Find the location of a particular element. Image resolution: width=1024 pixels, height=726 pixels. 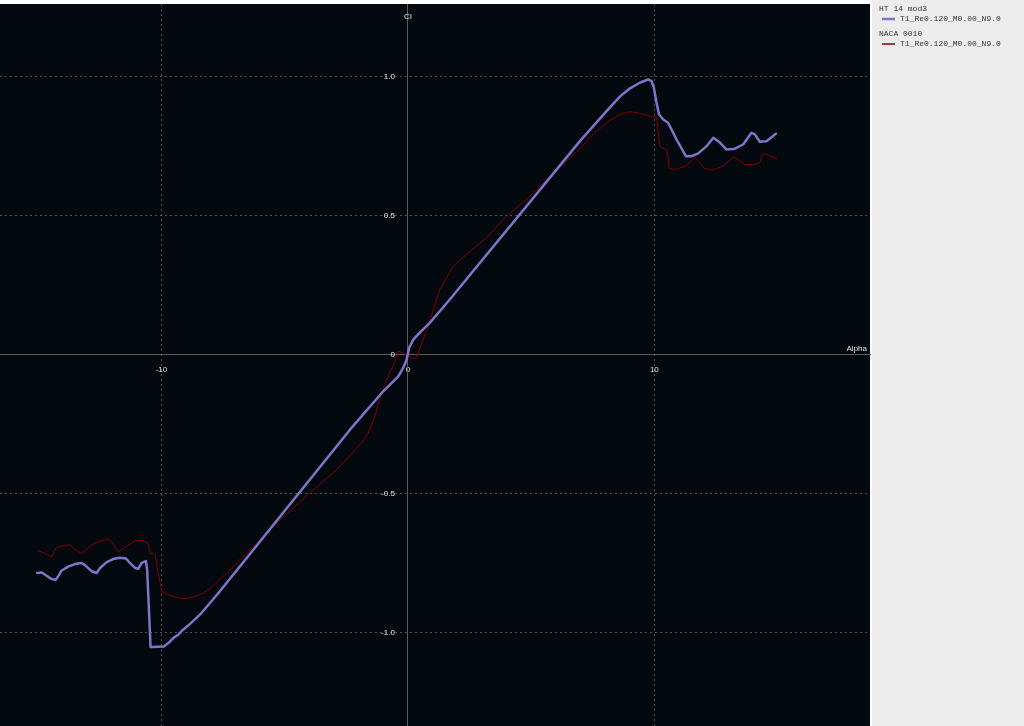

y-tick-label: 0 is located at coordinates (393, 354).